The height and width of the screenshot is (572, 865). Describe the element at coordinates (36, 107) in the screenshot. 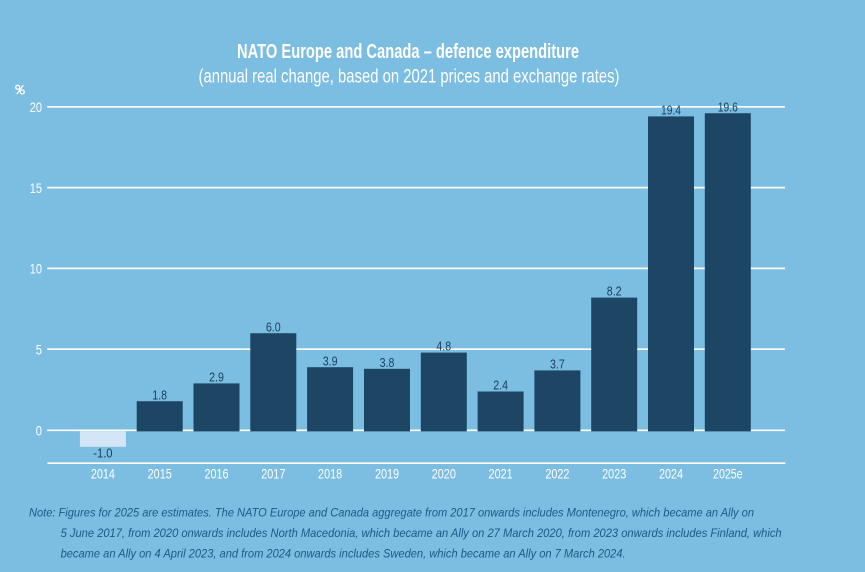

I see `svg-text: 20` at that location.